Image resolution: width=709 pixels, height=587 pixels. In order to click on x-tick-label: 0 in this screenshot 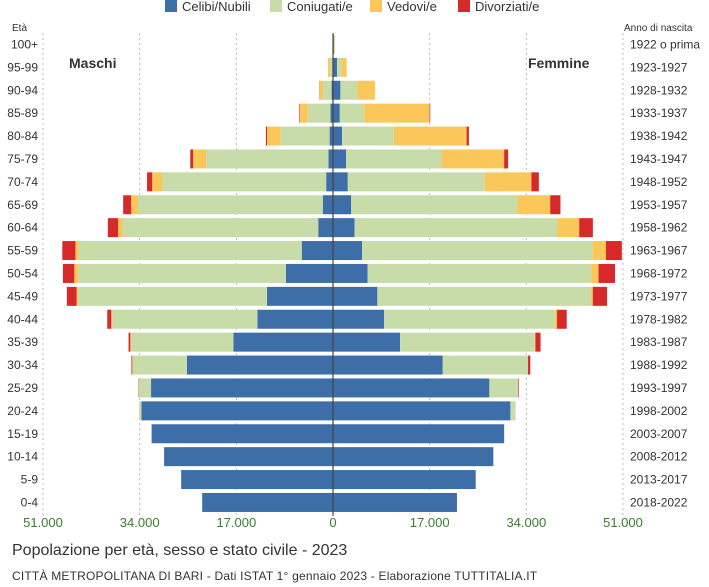, I will do `click(332, 522)`.